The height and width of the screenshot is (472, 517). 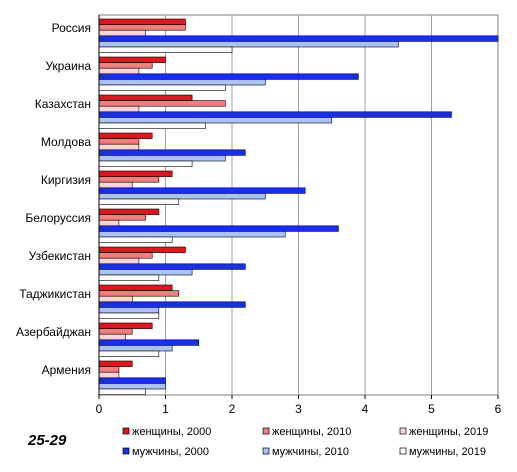 What do you see at coordinates (447, 452) in the screenshot?
I see `legend-label: мужчины, 2019` at bounding box center [447, 452].